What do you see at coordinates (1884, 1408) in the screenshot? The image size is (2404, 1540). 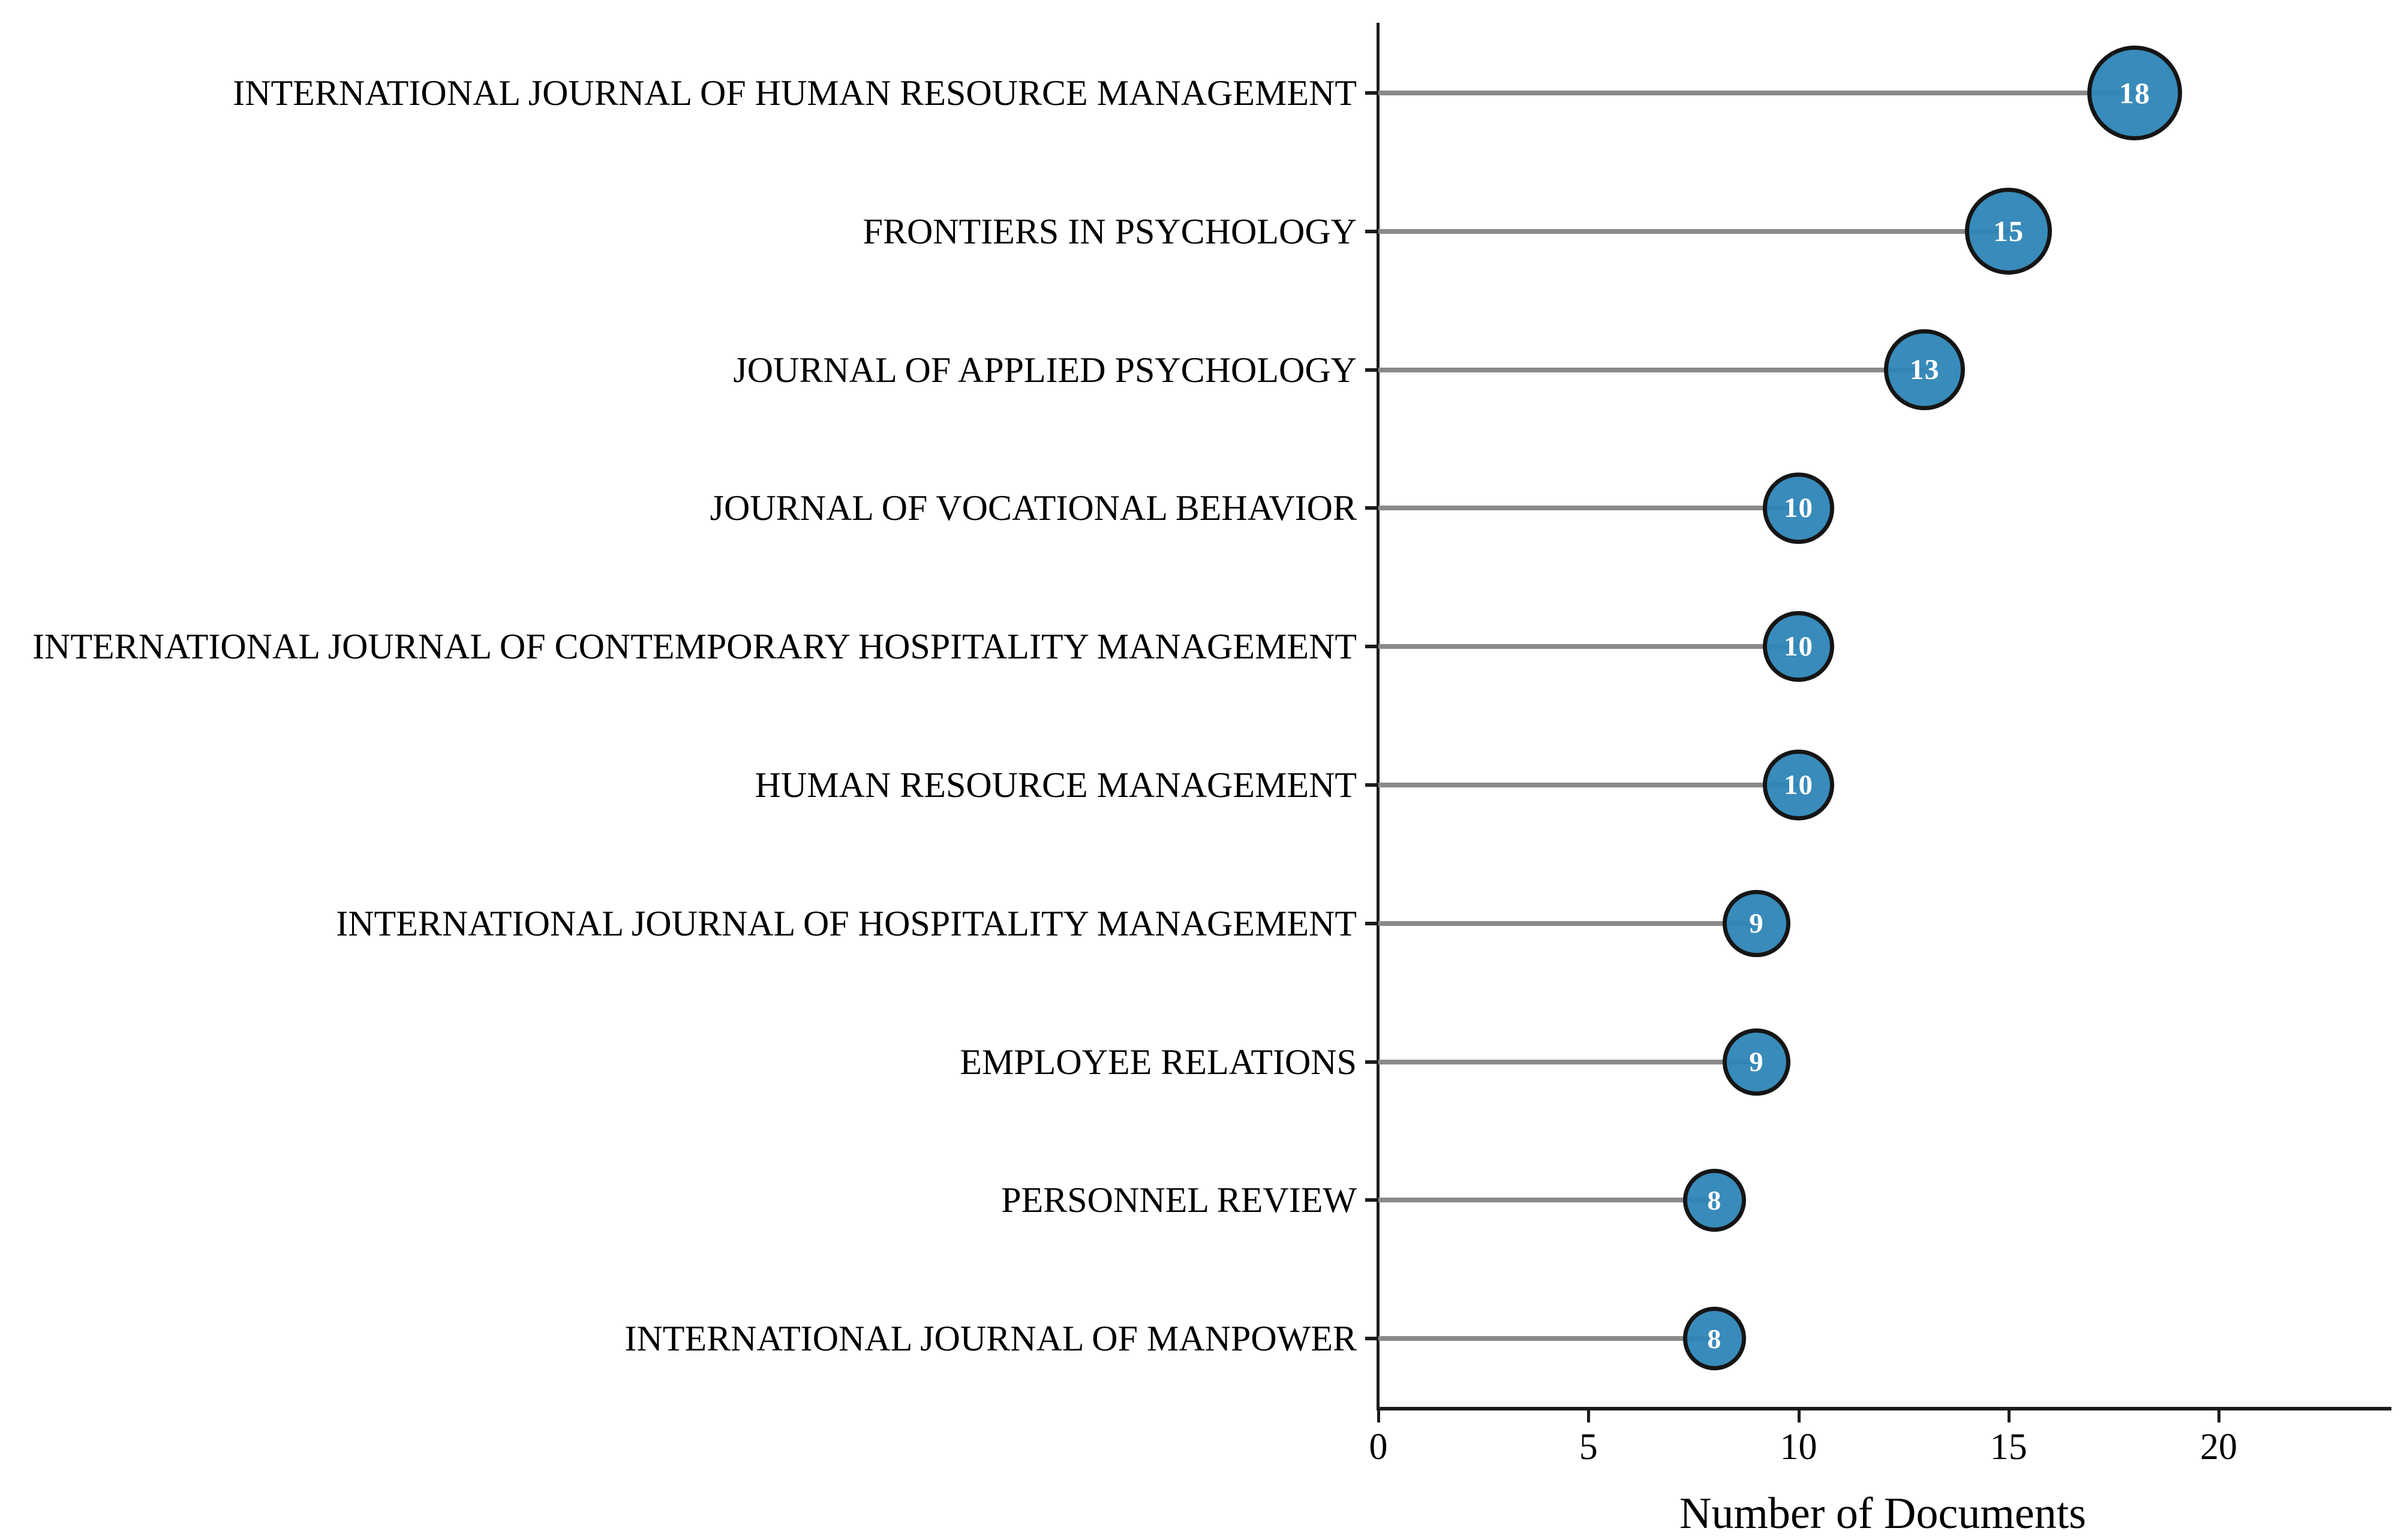 I see `x-axis-line` at bounding box center [1884, 1408].